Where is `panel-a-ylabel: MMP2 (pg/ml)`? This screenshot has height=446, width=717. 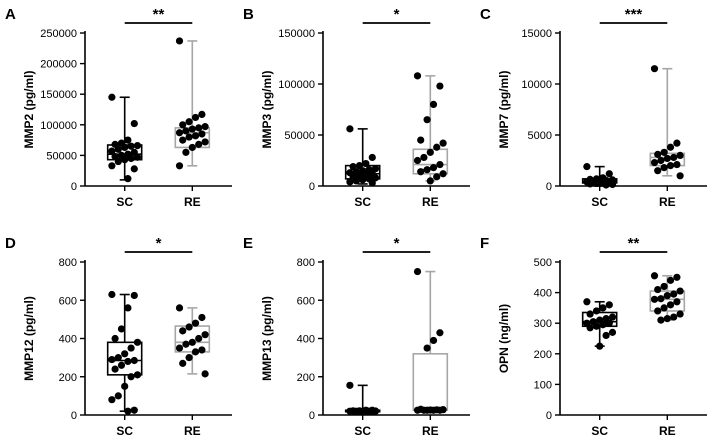
panel-a-ylabel: MMP2 (pg/ml) is located at coordinates (29, 110).